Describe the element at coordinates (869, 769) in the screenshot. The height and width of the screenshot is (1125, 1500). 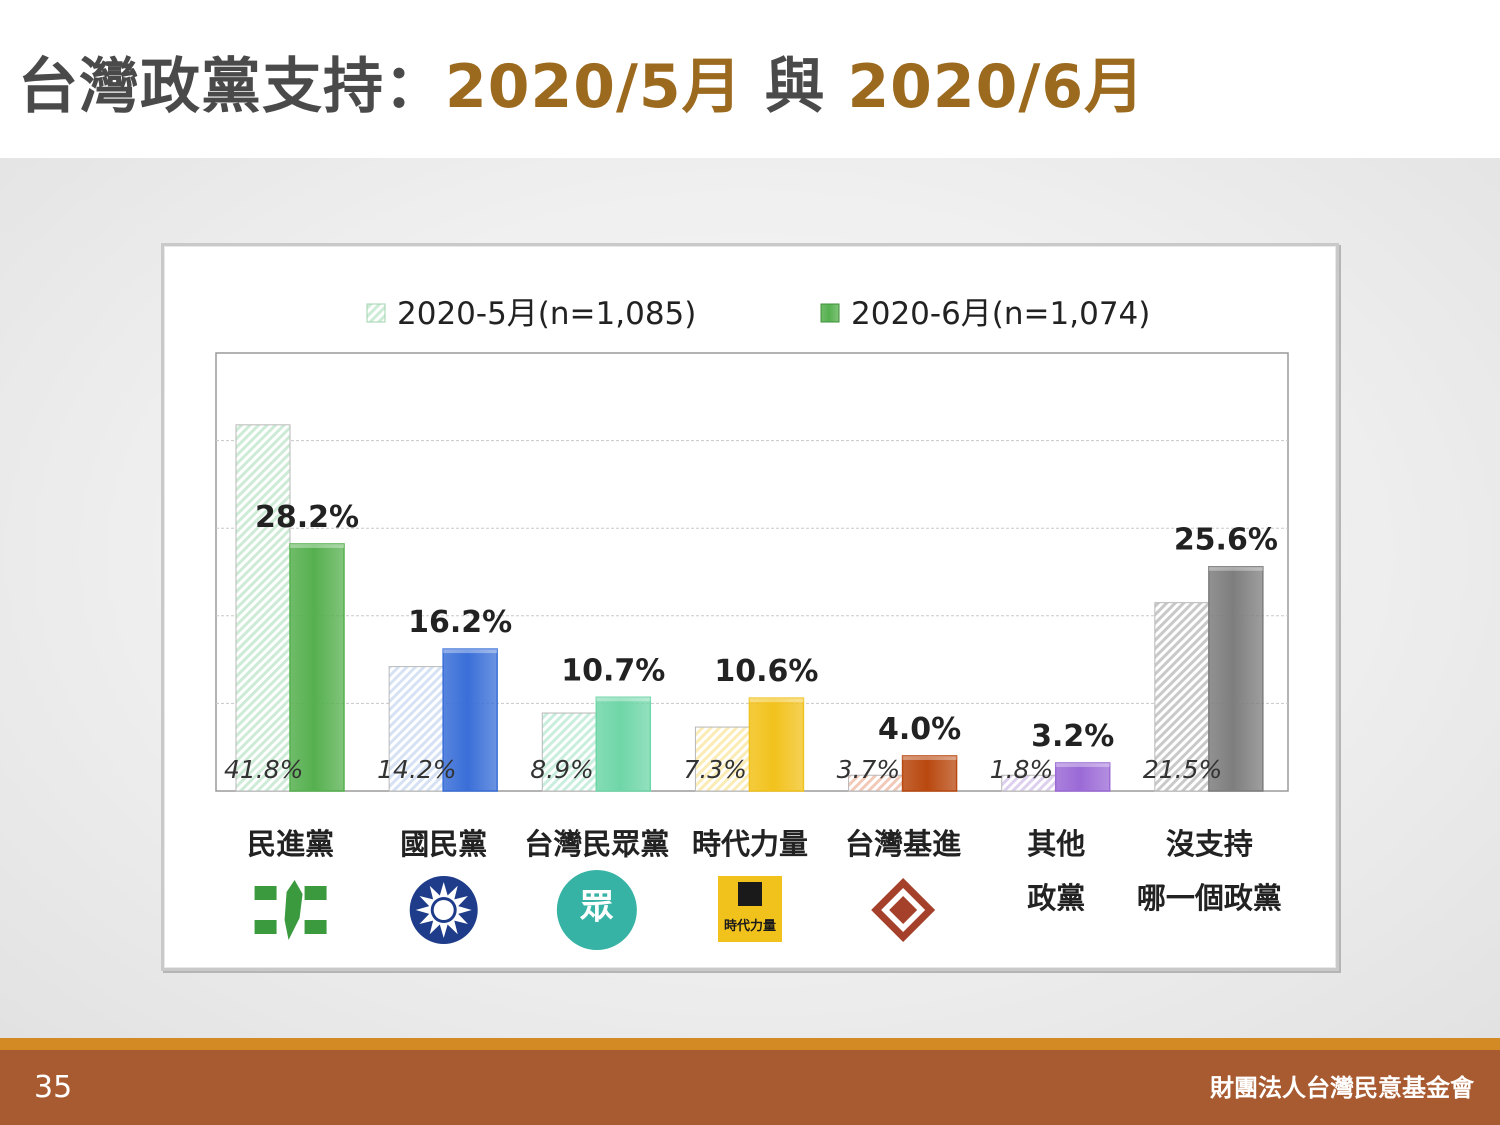
I see `value-label-may: 3.7%` at that location.